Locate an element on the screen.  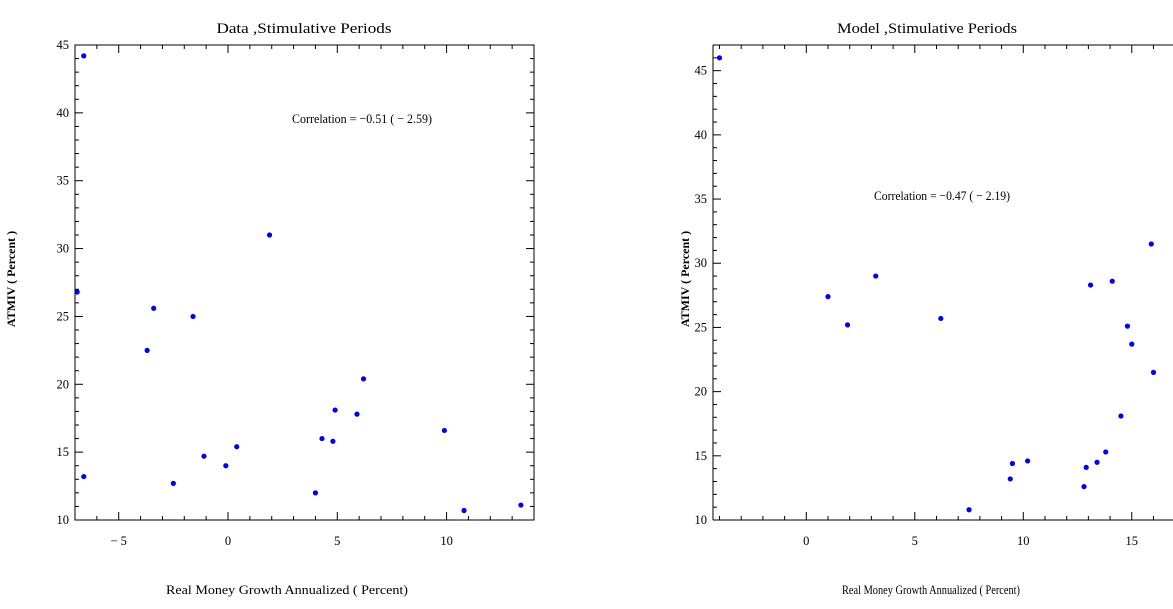
x-tick-labels: − 5 0 5 10 is located at coordinates (281, 541).